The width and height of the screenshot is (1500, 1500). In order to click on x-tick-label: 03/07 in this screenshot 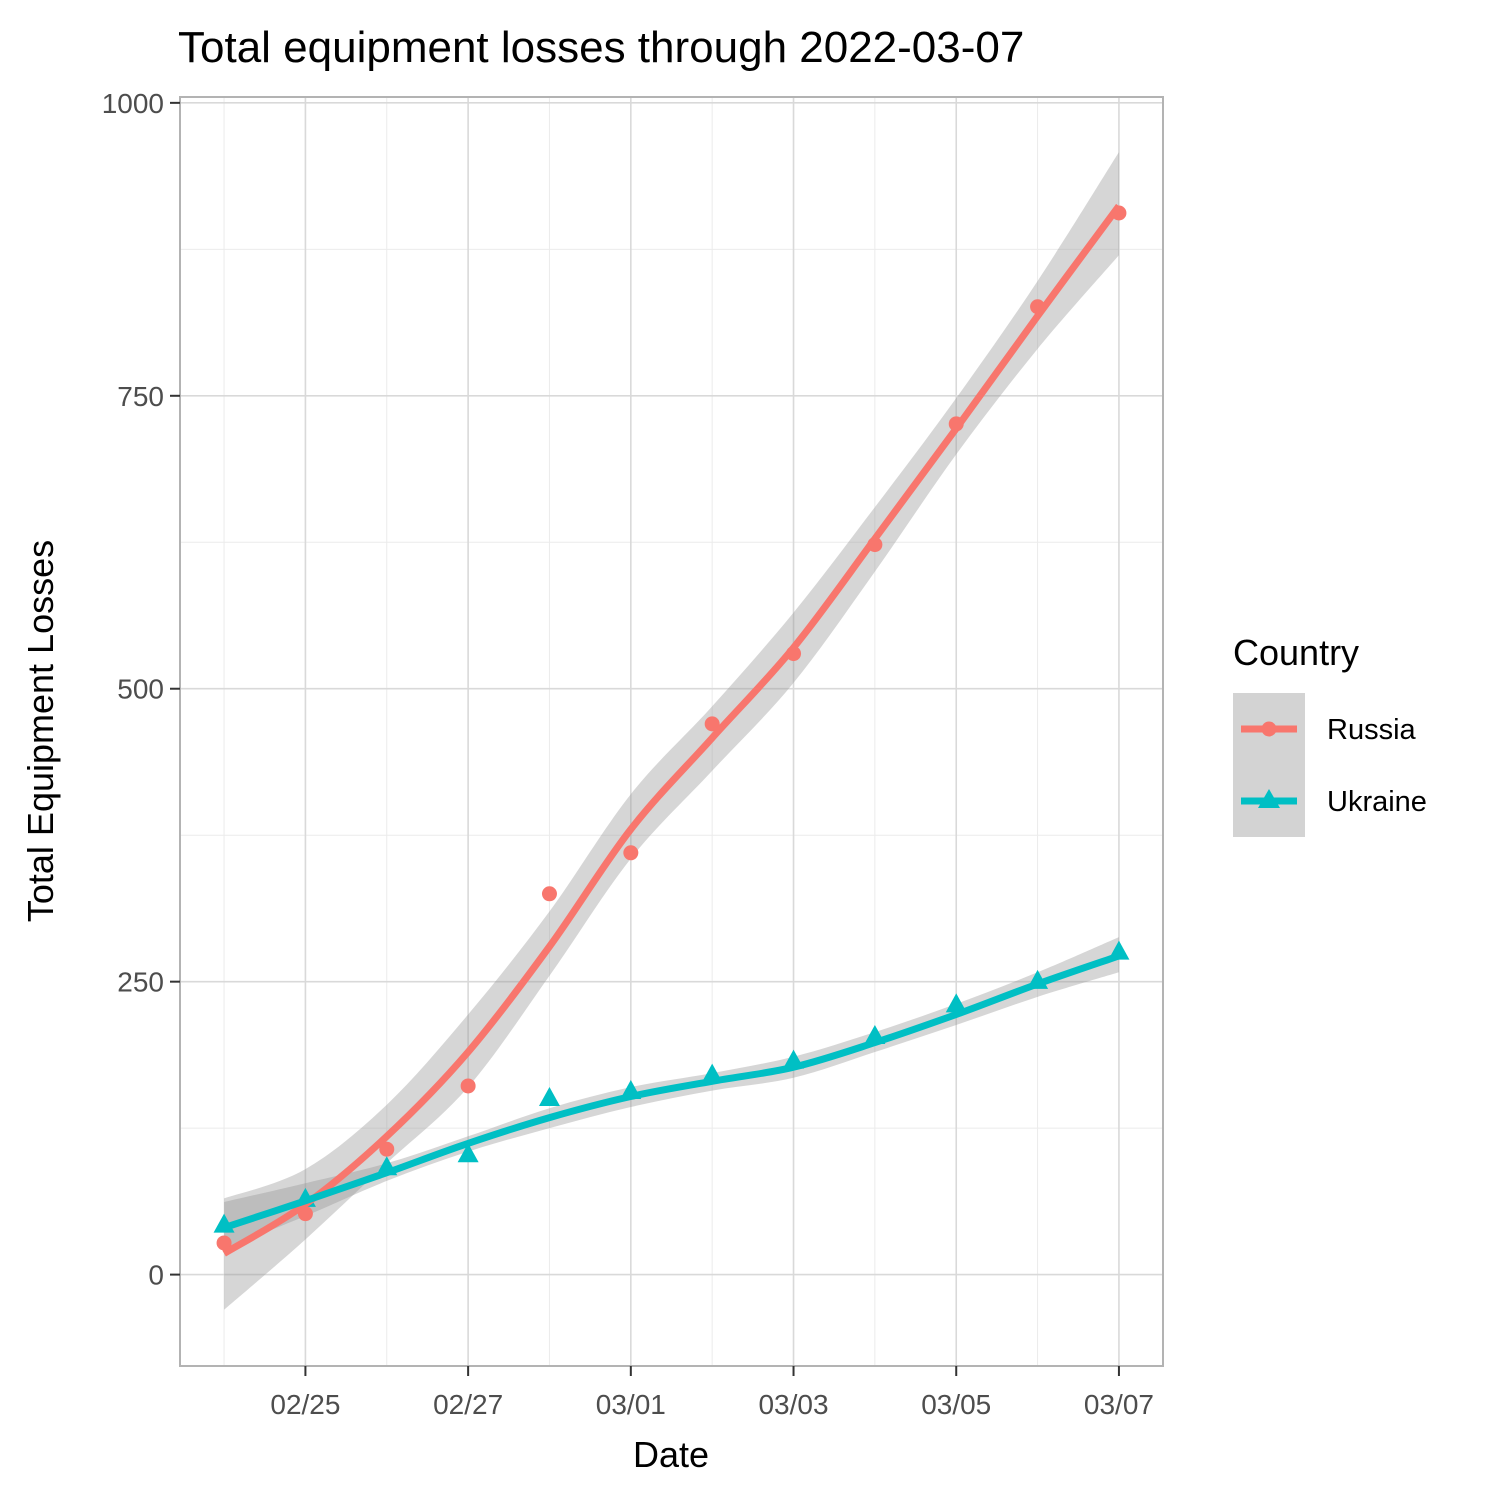, I will do `click(1119, 1404)`.